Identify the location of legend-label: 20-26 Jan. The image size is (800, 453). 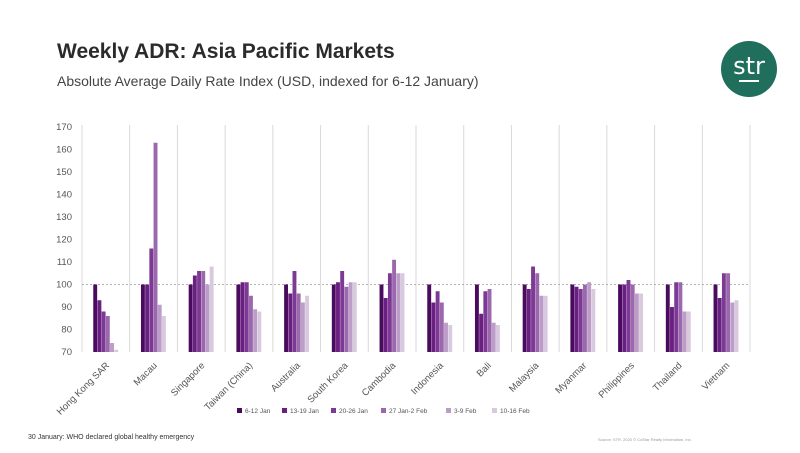
(353, 411).